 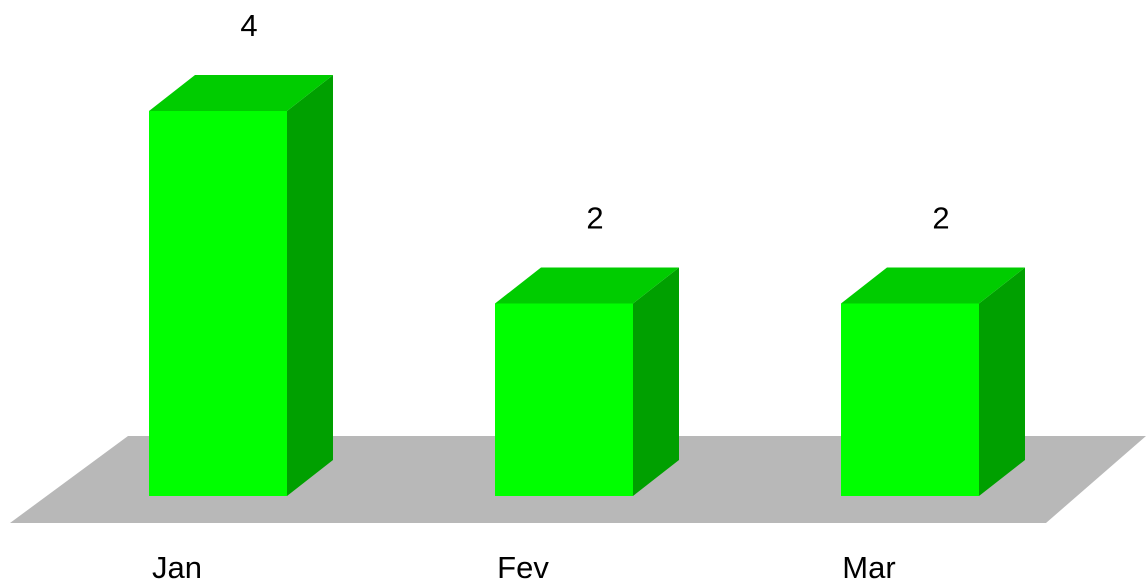 What do you see at coordinates (248, 25) in the screenshot?
I see `data-label: 4` at bounding box center [248, 25].